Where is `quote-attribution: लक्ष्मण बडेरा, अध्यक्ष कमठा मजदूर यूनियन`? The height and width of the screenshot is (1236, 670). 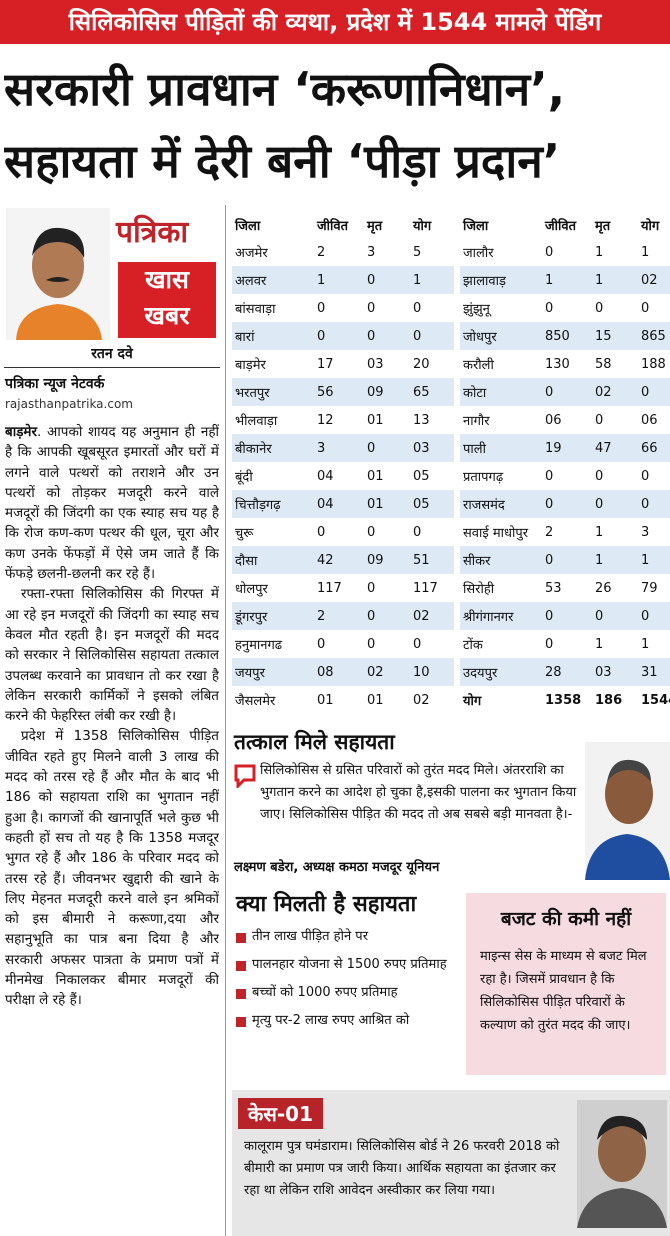
quote-attribution: लक्ष्मण बडेरा, अध्यक्ष कमठा मजदूर यूनियन is located at coordinates (337, 867).